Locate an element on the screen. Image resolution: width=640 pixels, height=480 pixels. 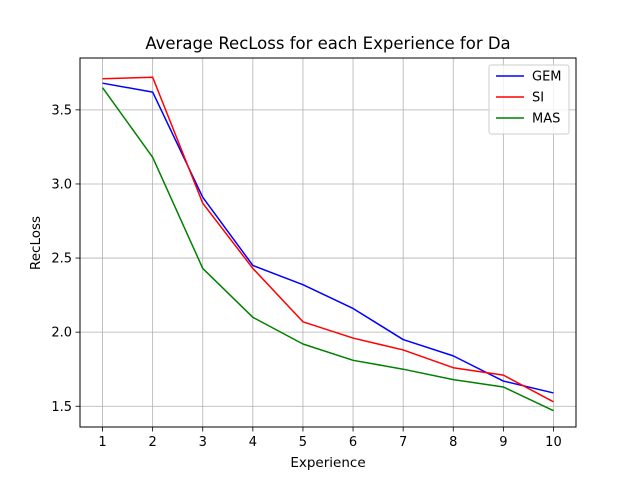
legend-label-gem: GEM is located at coordinates (547, 77).